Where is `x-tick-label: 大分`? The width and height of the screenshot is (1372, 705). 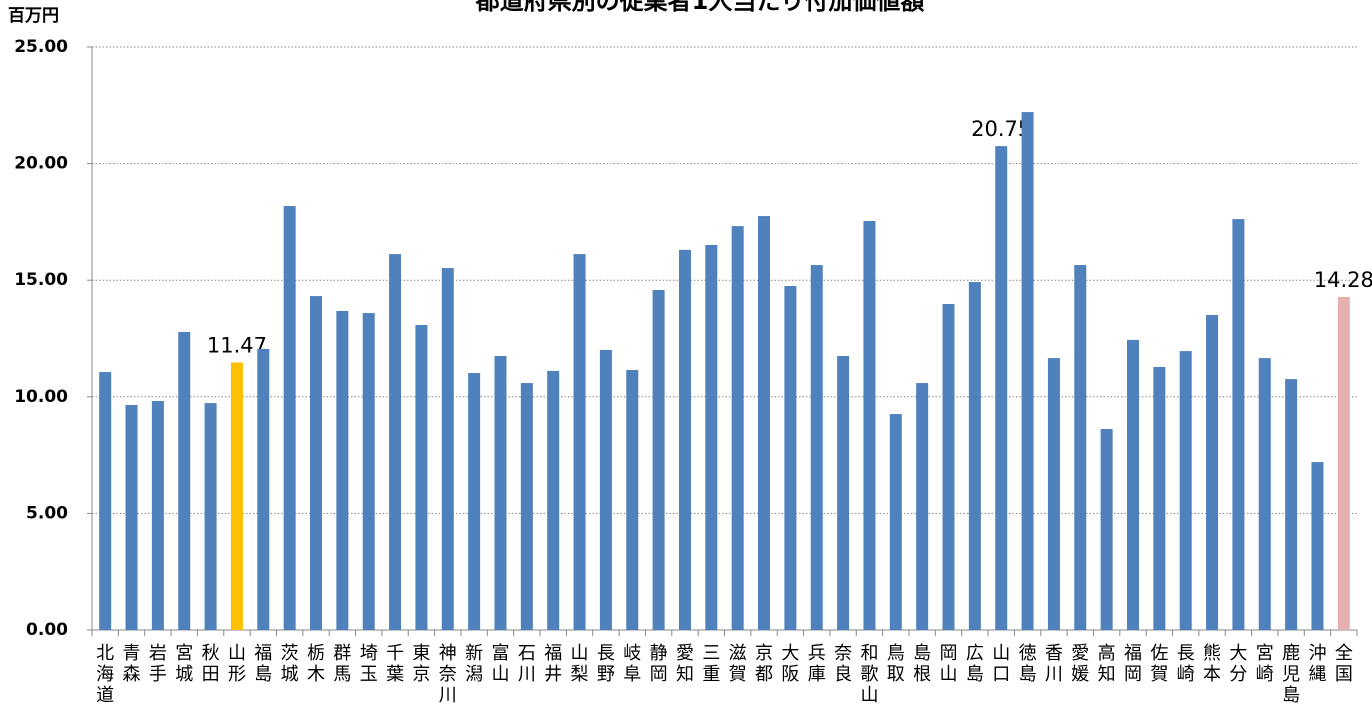 x-tick-label: 大分 is located at coordinates (1238, 664).